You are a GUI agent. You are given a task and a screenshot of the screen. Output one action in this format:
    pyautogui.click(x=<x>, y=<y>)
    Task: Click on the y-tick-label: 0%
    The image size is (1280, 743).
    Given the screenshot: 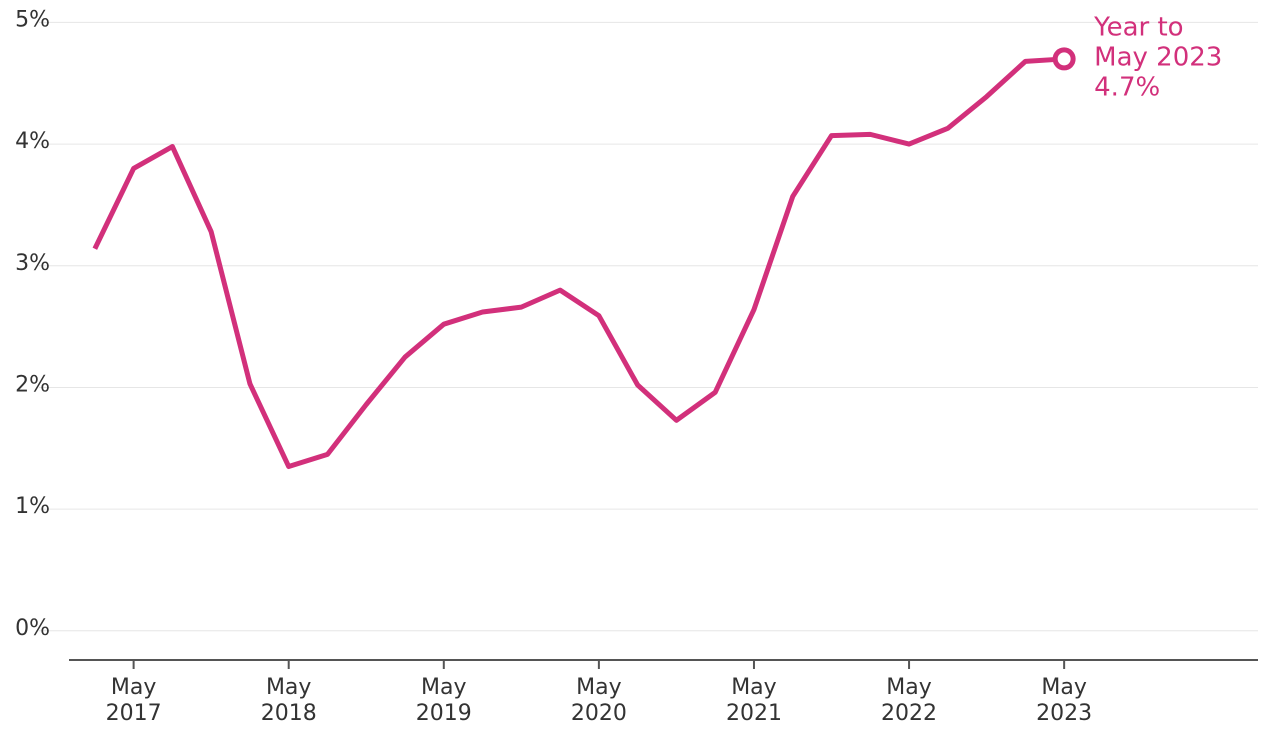 What is the action you would take?
    pyautogui.click(x=32, y=628)
    